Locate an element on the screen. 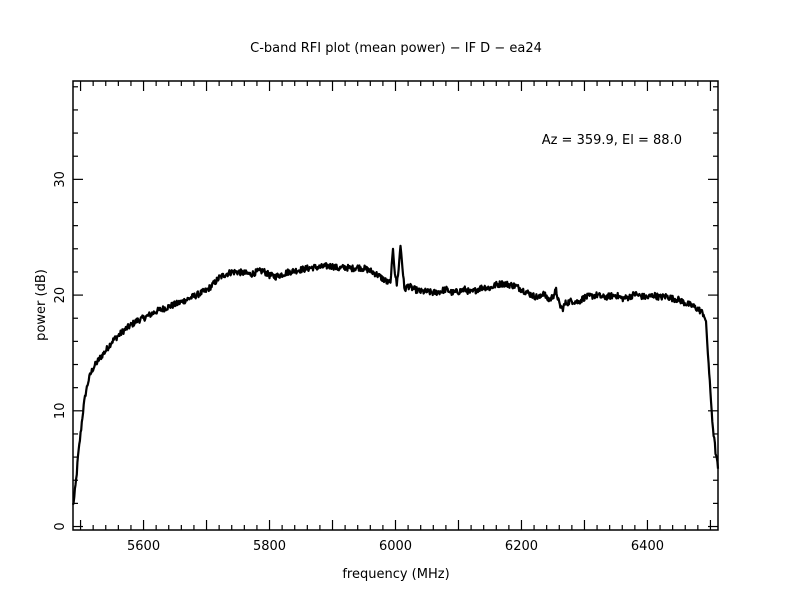  x-tick-label: 5600 is located at coordinates (143, 546).